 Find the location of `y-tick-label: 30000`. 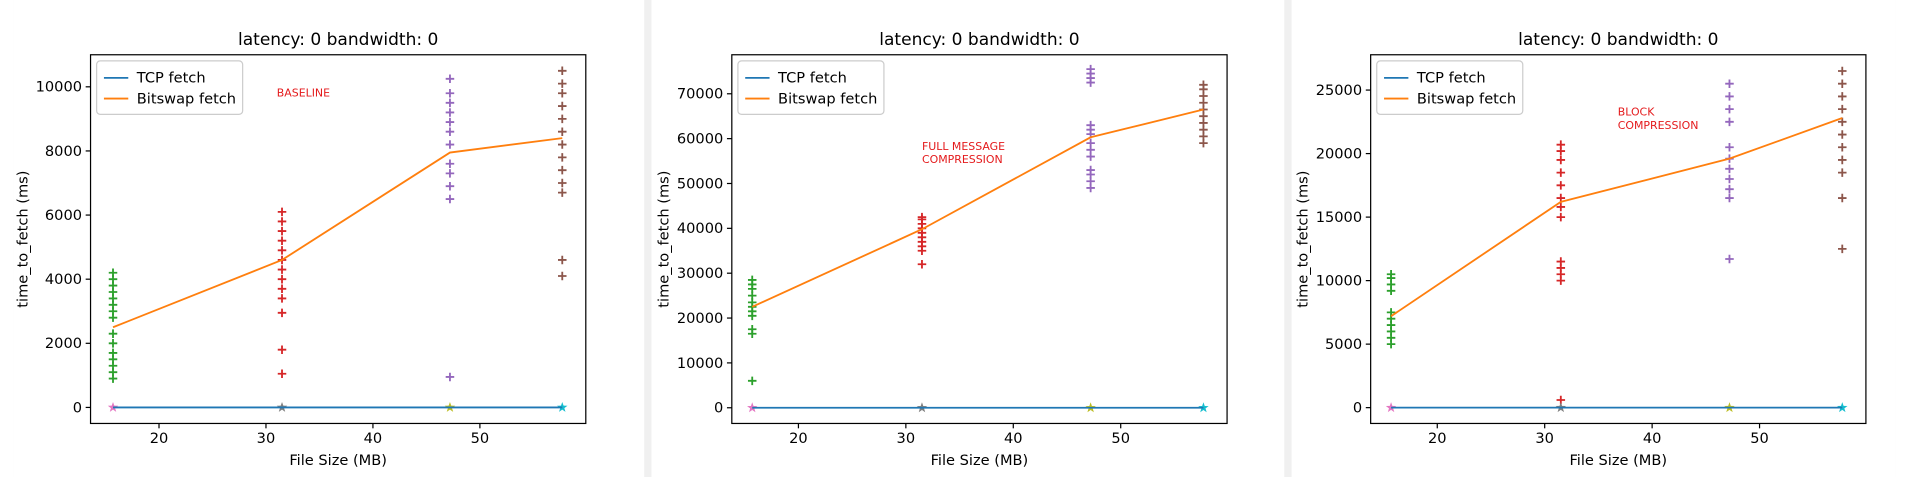

y-tick-label: 30000 is located at coordinates (700, 273).